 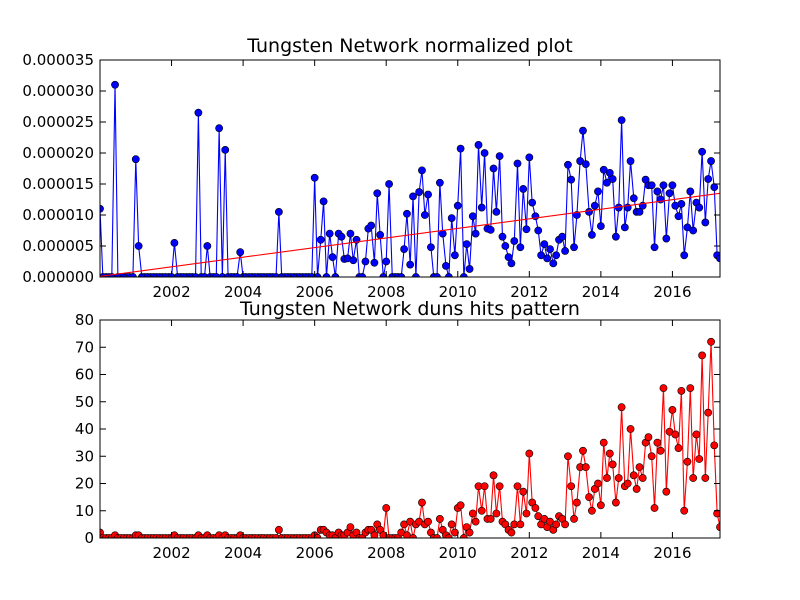 What do you see at coordinates (672, 292) in the screenshot?
I see `x-tick-label: 2016` at bounding box center [672, 292].